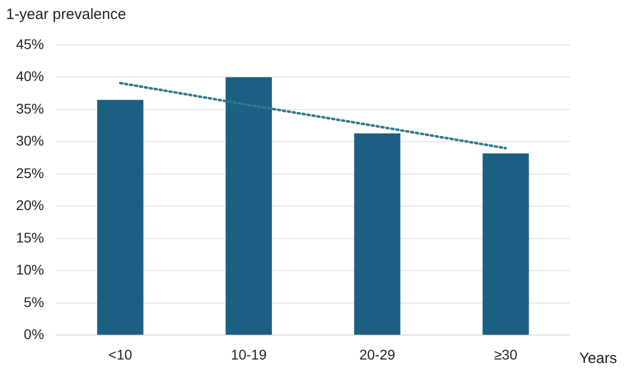 Image resolution: width=625 pixels, height=380 pixels. I want to click on y-tick-label: 10%, so click(30, 270).